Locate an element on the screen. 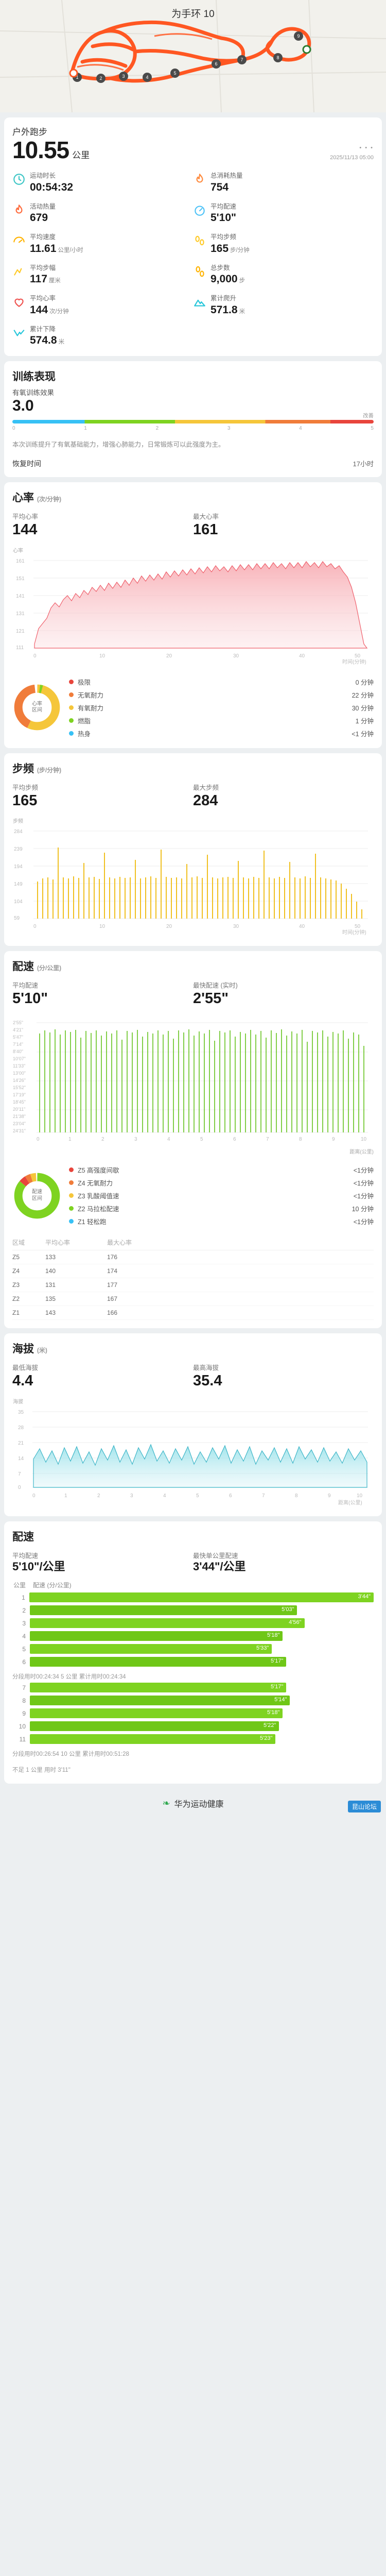 The width and height of the screenshot is (386, 2576). zone-name: Z4 无氧耐力 is located at coordinates (95, 1184).